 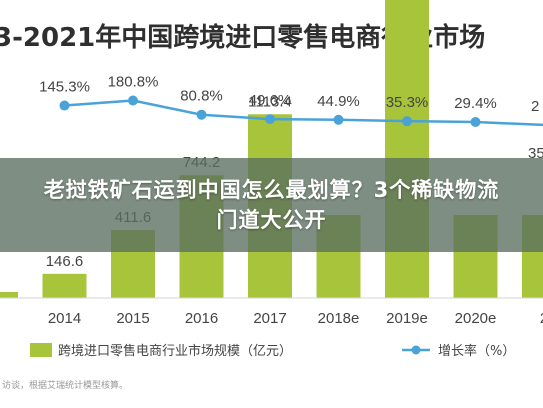 What do you see at coordinates (407, 121) in the screenshot?
I see `growth-point-2019e` at bounding box center [407, 121].